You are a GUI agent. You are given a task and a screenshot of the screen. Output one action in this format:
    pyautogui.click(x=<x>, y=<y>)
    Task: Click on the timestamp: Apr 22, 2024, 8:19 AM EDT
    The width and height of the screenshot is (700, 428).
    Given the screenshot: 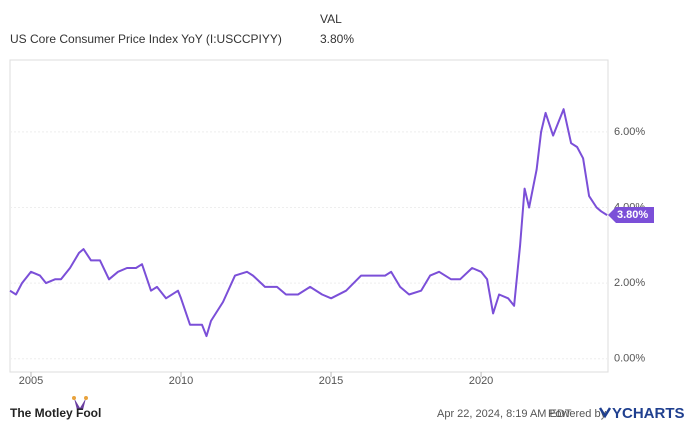 What is the action you would take?
    pyautogui.click(x=504, y=414)
    